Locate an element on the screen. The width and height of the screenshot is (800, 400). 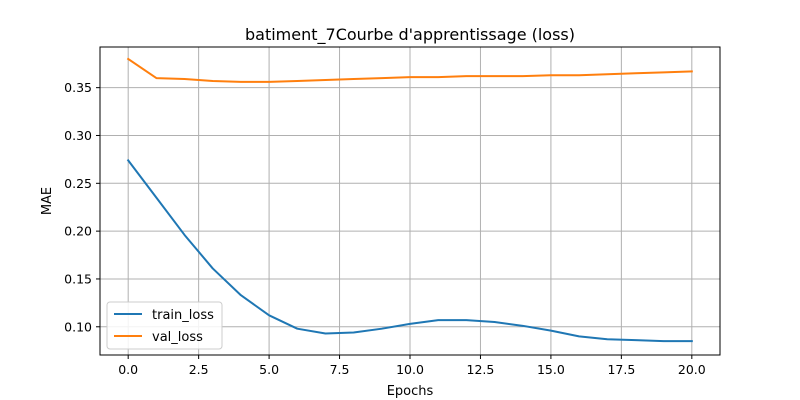
x-axis-label: Epochs is located at coordinates (410, 391).